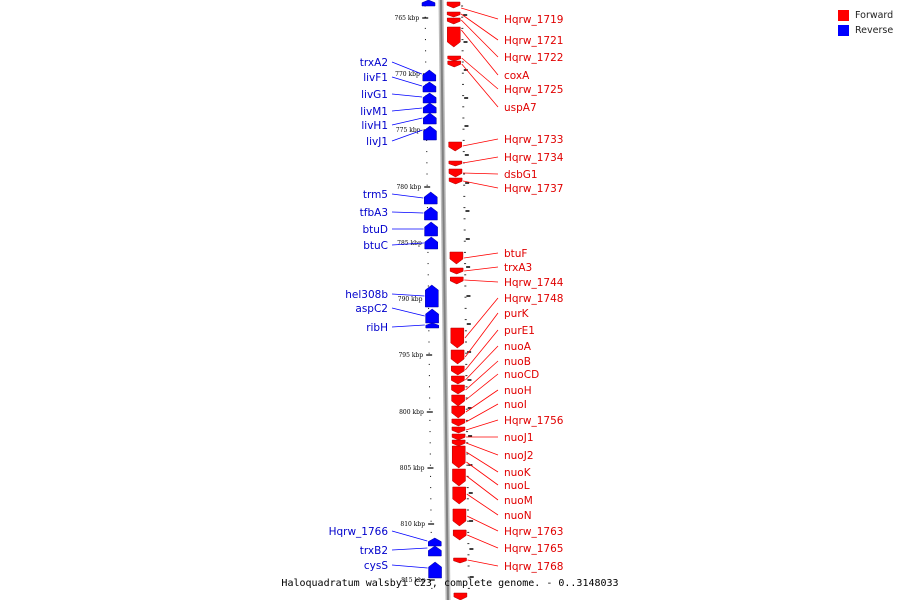 The width and height of the screenshot is (900, 600). What do you see at coordinates (375, 195) in the screenshot?
I see `reverse-gene-label: trm5` at bounding box center [375, 195].